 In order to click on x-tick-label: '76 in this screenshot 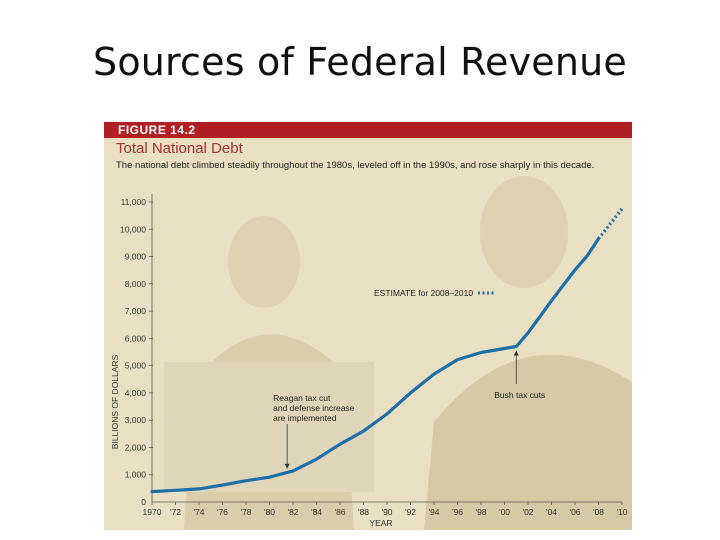, I will do `click(222, 512)`.